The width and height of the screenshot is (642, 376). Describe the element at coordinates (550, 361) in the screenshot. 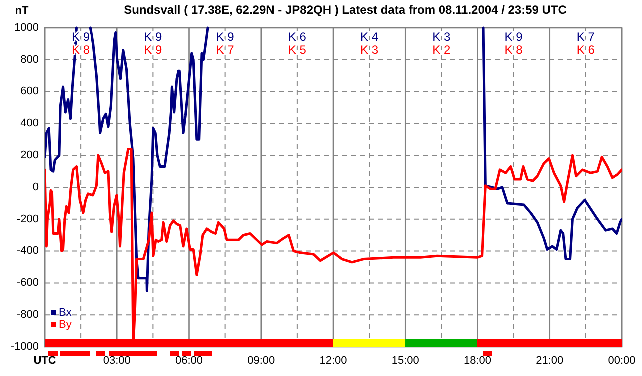

I see `x-tick-label: 21:00` at that location.